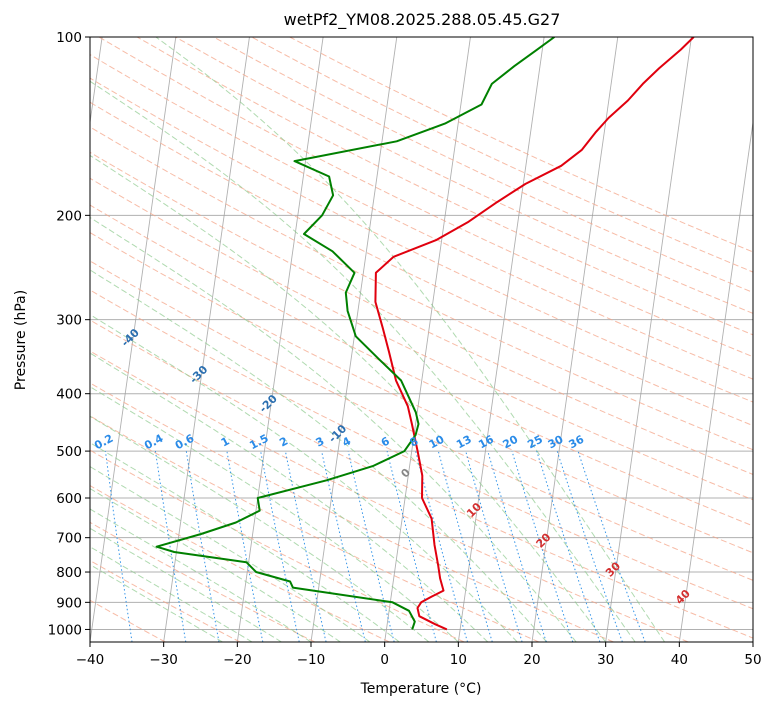 This screenshot has width=775, height=708. What do you see at coordinates (683, 597) in the screenshot?
I see `isotherm-label: 40` at bounding box center [683, 597].